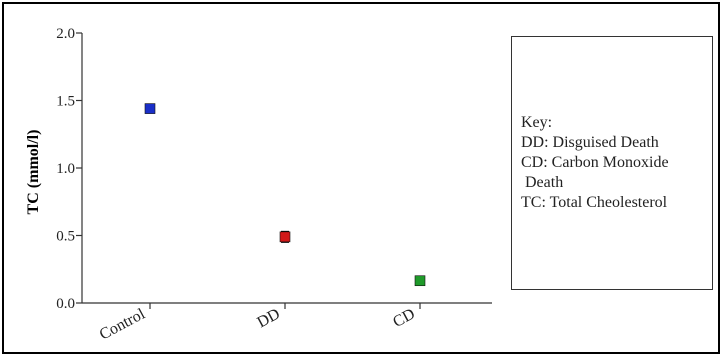 This screenshot has width=724, height=358. Describe the element at coordinates (65, 102) in the screenshot. I see `y-tick-label: 1.5` at that location.